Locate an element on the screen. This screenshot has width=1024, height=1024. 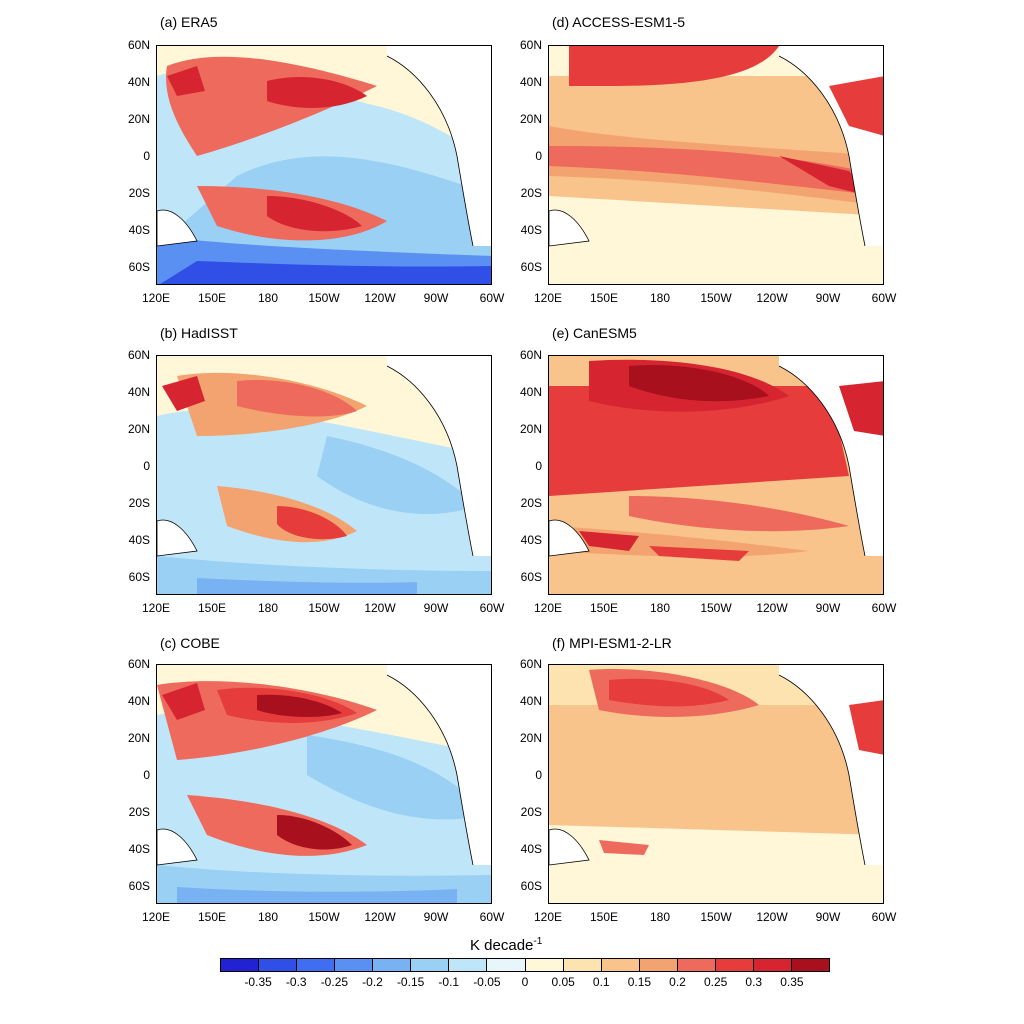
panel-title: (d) ACCESS-ESM1-5 is located at coordinates (619, 22).